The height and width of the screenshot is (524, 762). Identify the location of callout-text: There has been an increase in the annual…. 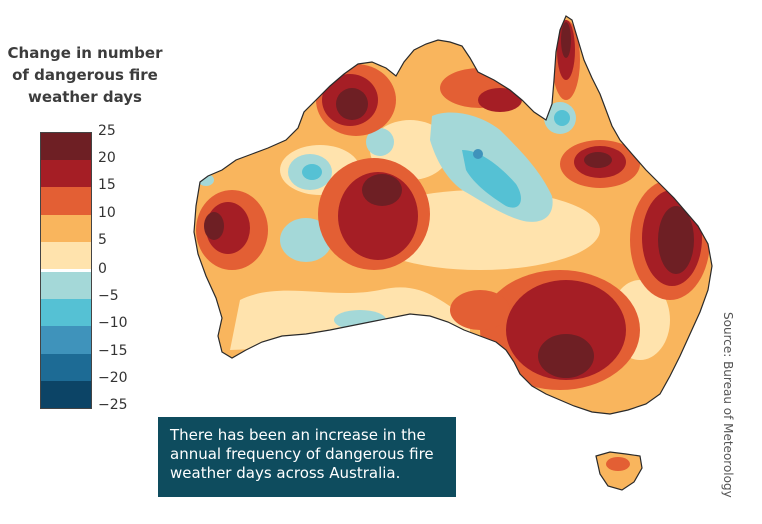
(302, 454).